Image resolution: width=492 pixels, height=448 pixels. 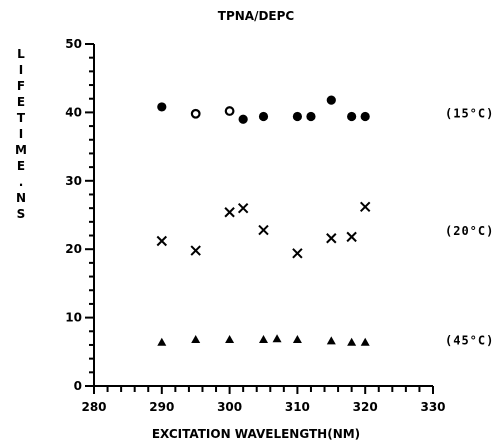 I want to click on y-tick-label: 20, so click(x=73, y=249).